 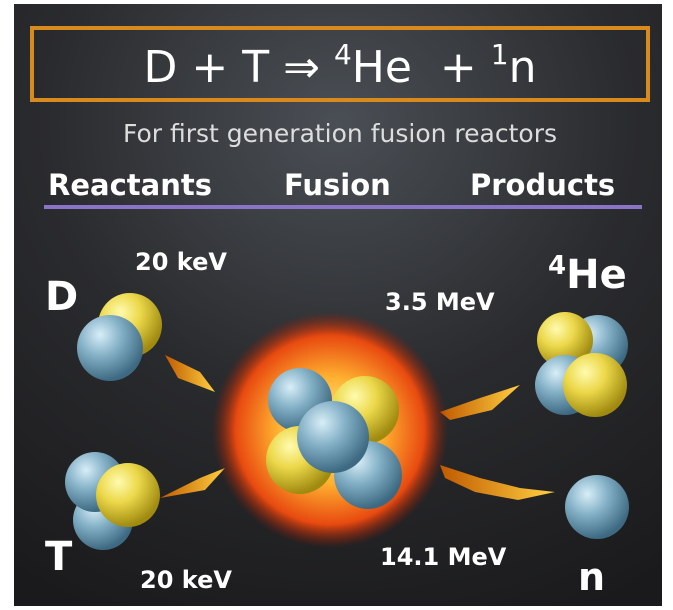 I want to click on text-part: 1, so click(x=500, y=54).